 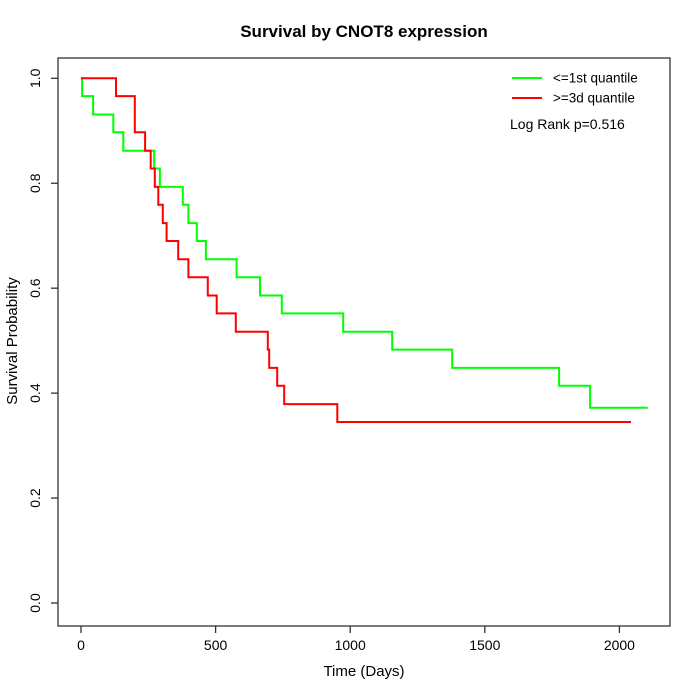 I want to click on x-tick-label: 1000, so click(x=350, y=645).